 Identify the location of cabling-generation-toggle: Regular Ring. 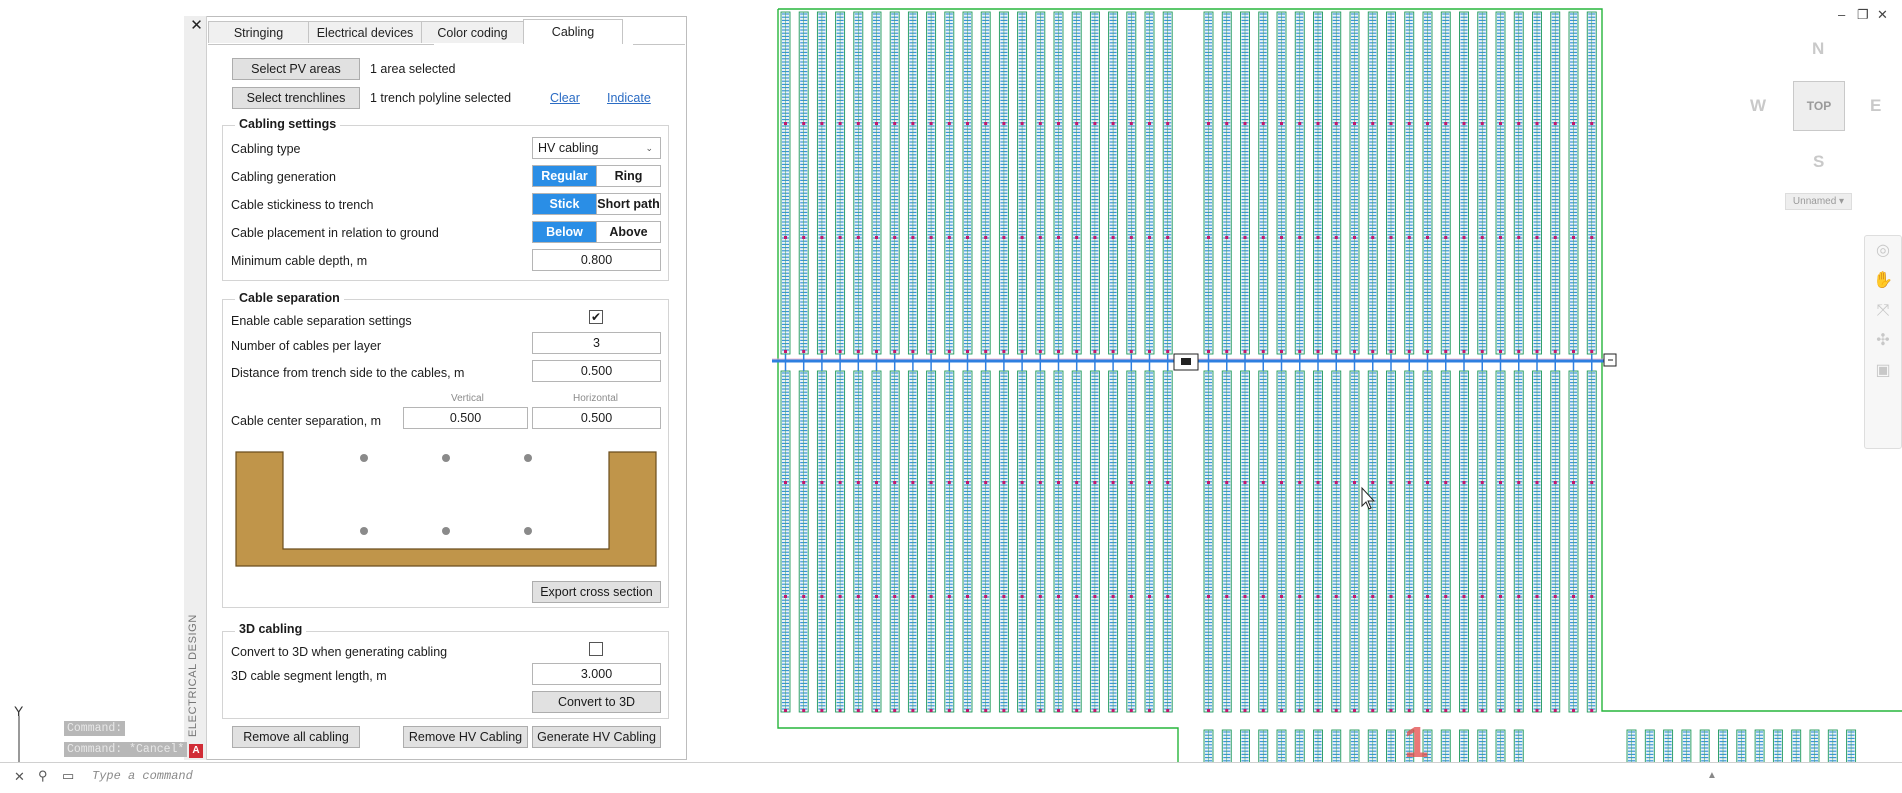
(596, 176).